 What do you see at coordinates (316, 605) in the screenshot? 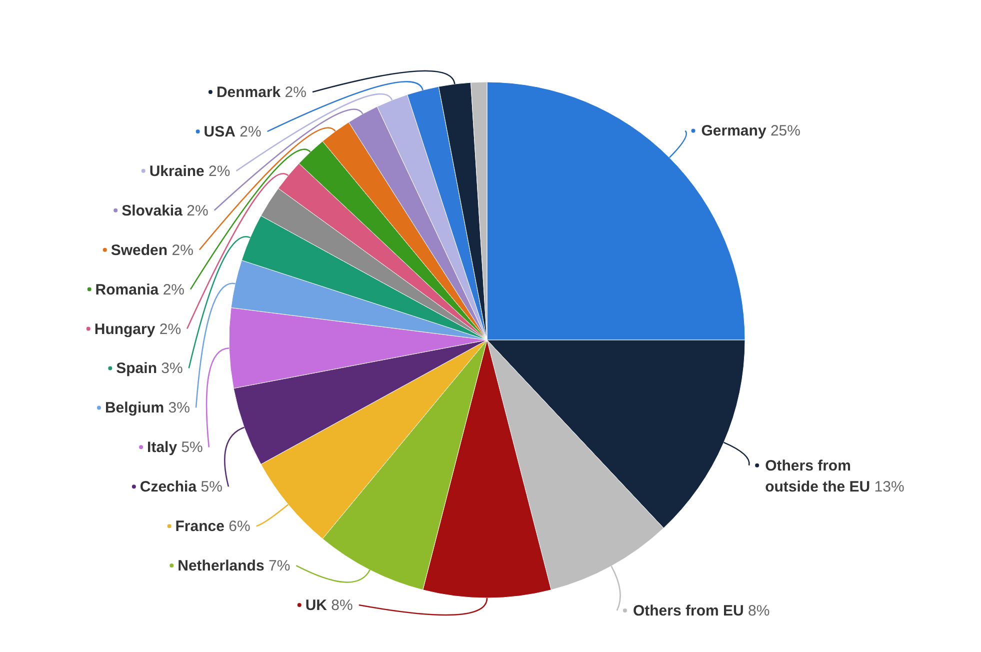
I see `legend-label: UK` at bounding box center [316, 605].